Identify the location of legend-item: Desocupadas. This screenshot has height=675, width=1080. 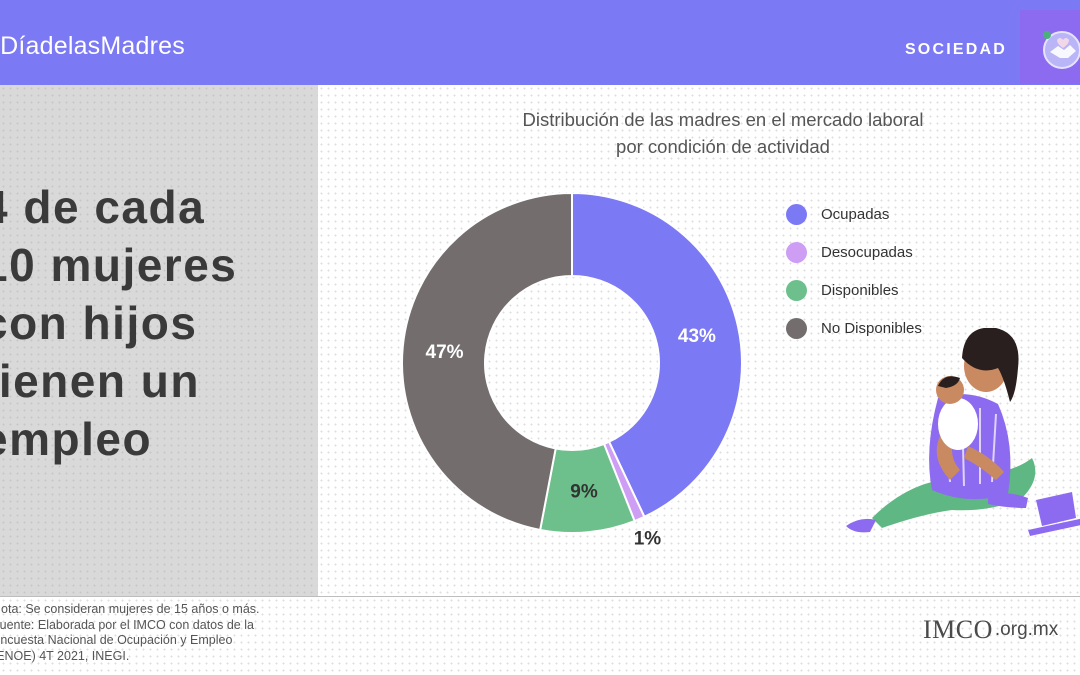
(854, 252).